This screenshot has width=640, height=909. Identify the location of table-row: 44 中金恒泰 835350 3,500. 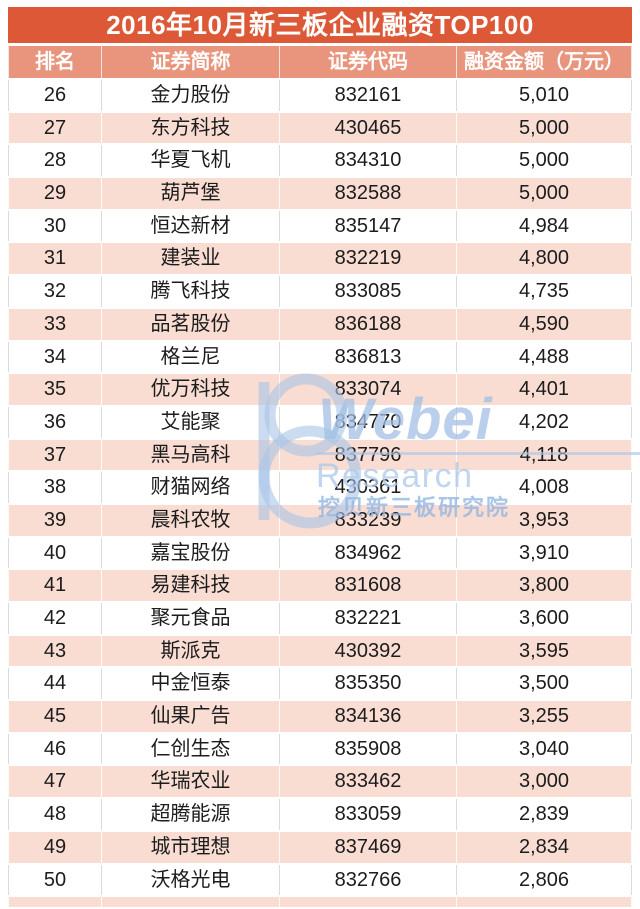
(320, 684).